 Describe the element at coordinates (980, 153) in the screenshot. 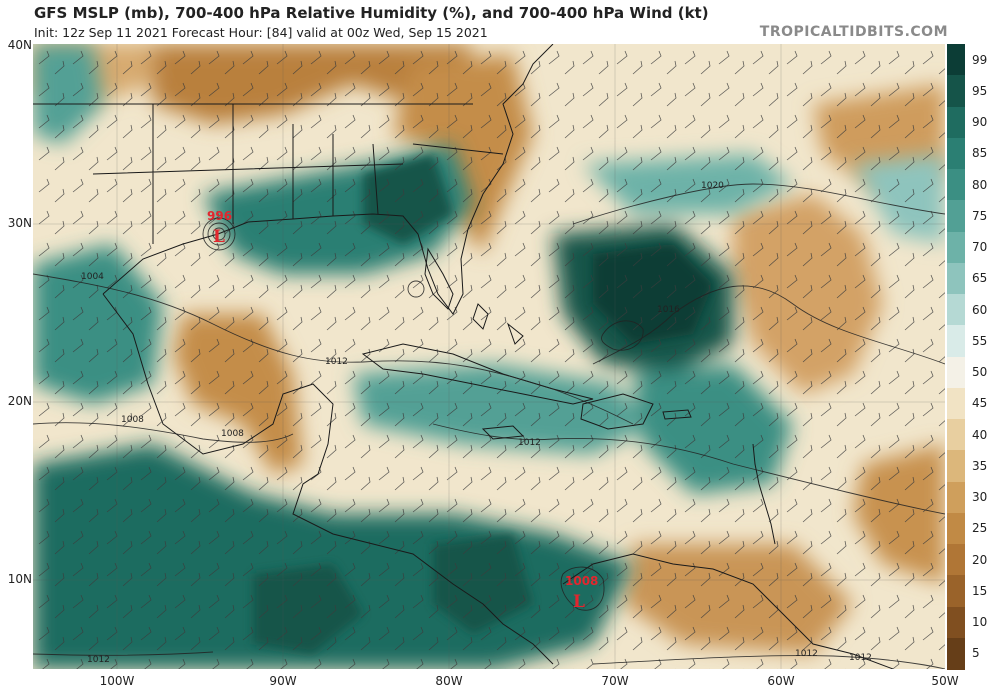

I see `colorbar-tick-label: 85` at that location.